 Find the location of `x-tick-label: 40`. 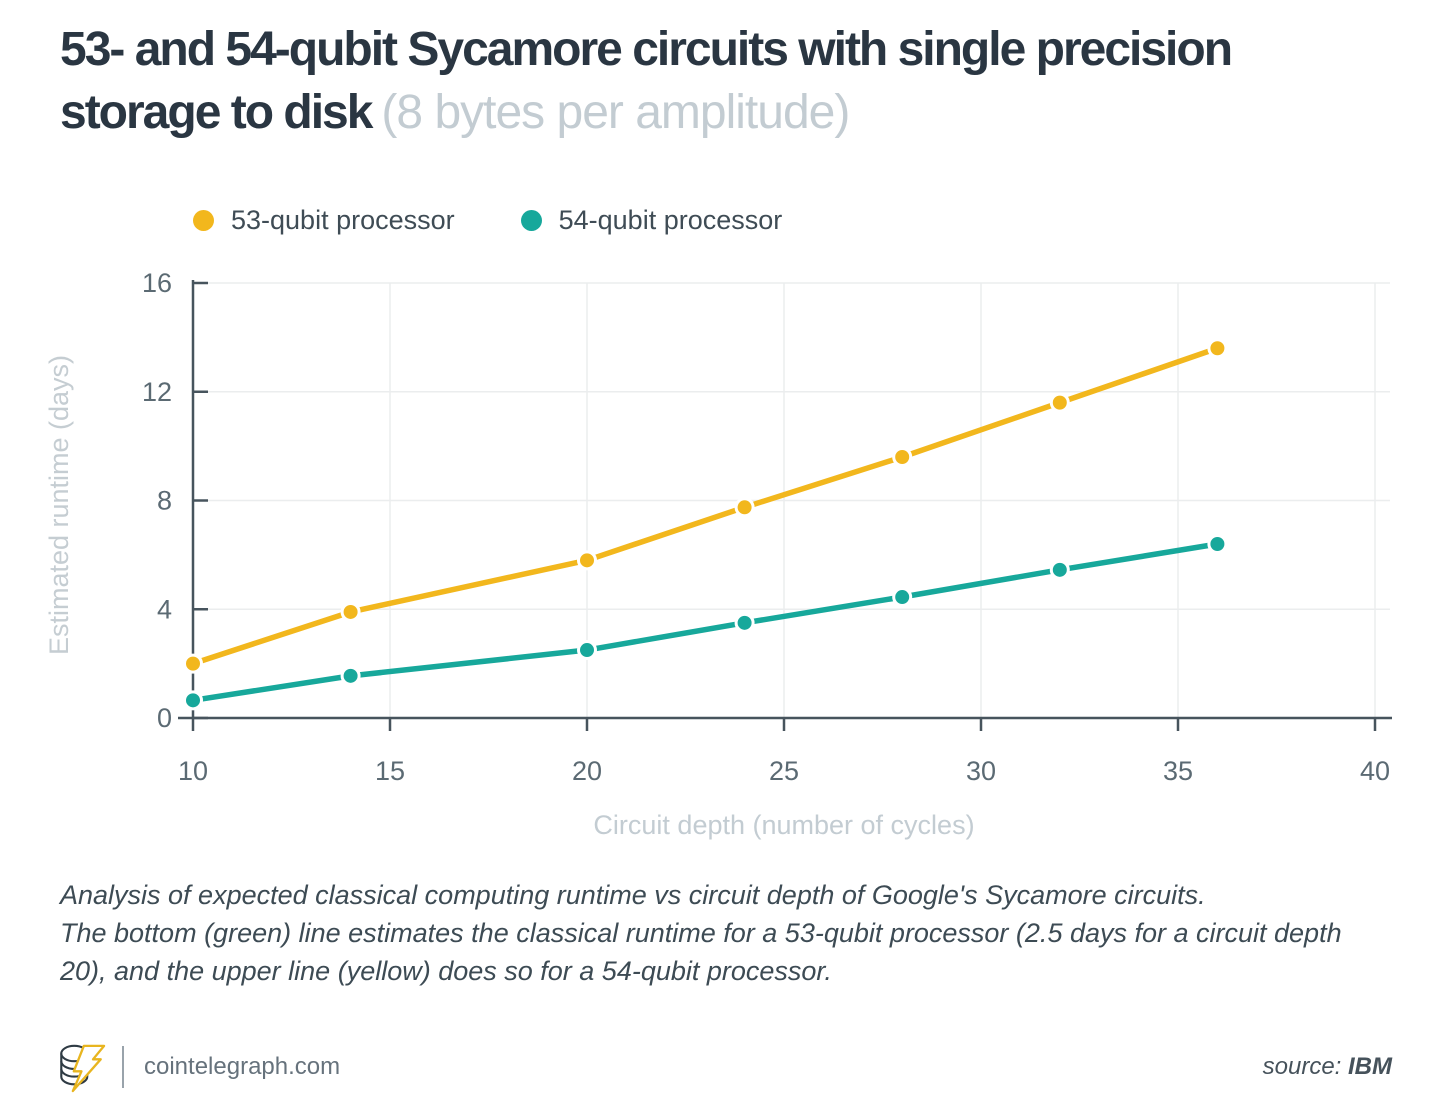

x-tick-label: 40 is located at coordinates (1375, 771).